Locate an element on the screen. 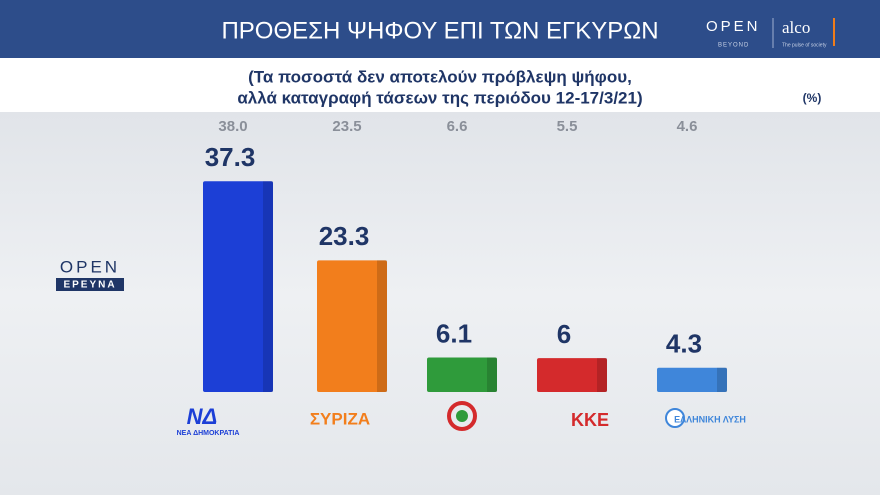 The height and width of the screenshot is (495, 880). brand: ΕΡΕΥΝΑ is located at coordinates (89, 285).